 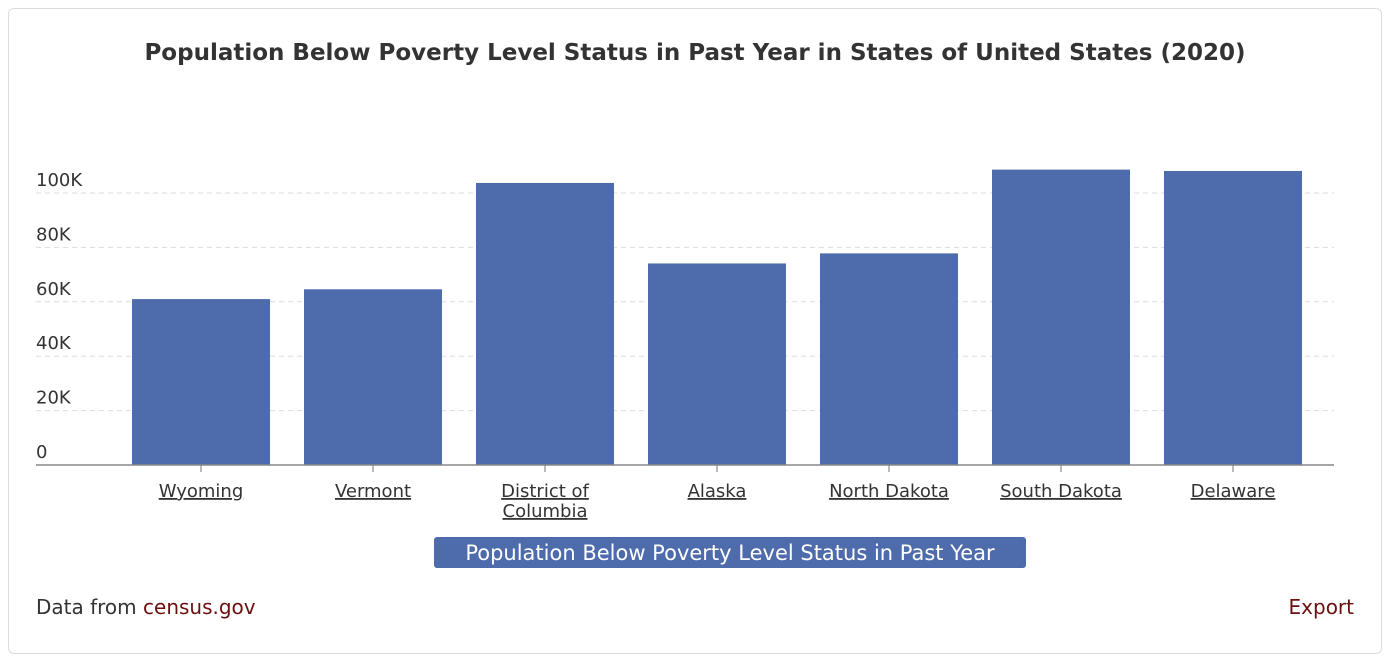 What do you see at coordinates (1061, 491) in the screenshot?
I see `x-tick-label: South Dakota` at bounding box center [1061, 491].